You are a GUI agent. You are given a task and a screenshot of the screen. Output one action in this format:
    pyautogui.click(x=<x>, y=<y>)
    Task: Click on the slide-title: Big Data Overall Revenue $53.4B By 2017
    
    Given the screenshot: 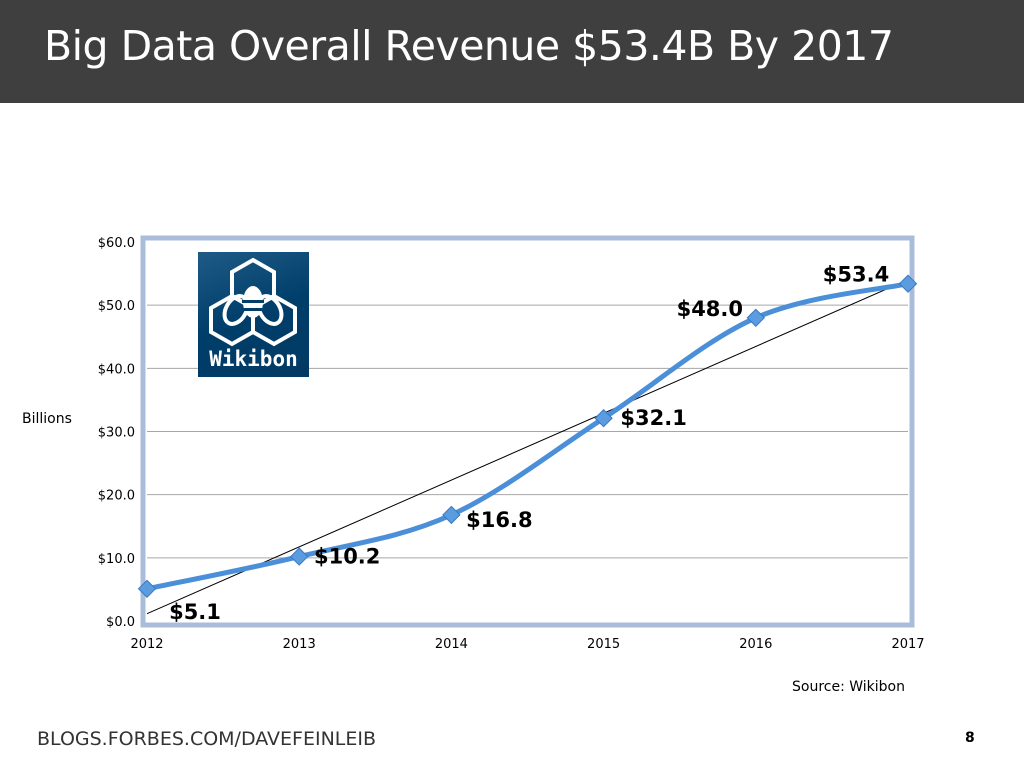 What is the action you would take?
    pyautogui.click(x=469, y=46)
    